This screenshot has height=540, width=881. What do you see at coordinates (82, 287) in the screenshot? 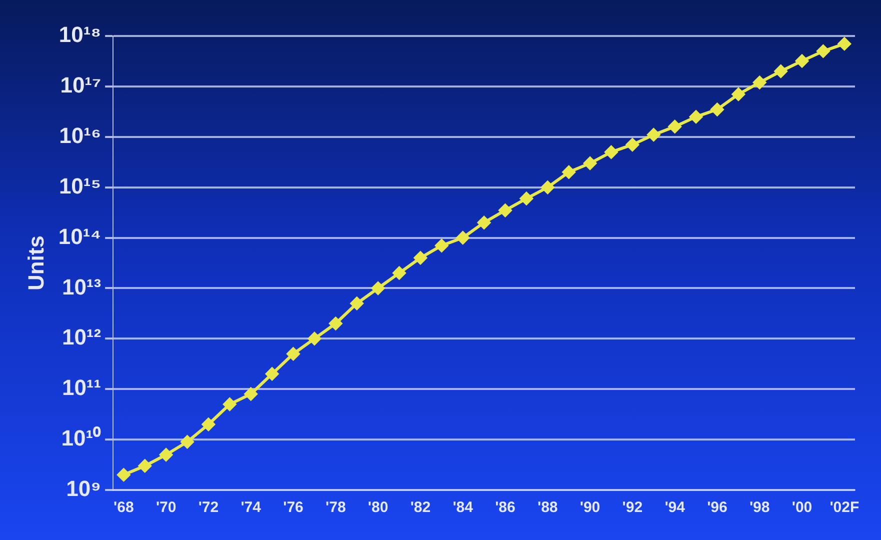
I see `y-tick-label: 10¹³` at bounding box center [82, 287].